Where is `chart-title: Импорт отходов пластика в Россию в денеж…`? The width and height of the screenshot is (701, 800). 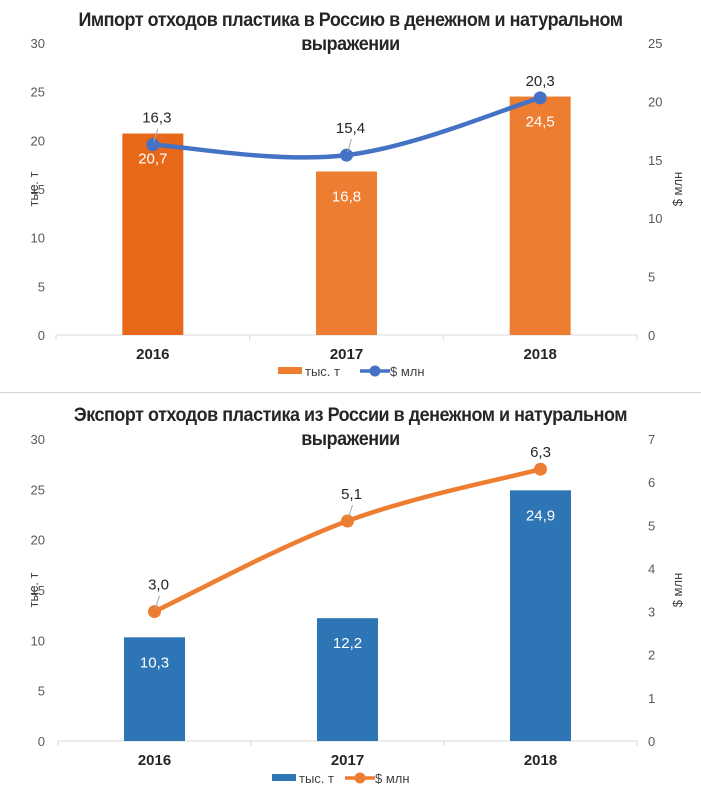
chart-title: Импорт отходов пластика в Россию в денеж… is located at coordinates (350, 32).